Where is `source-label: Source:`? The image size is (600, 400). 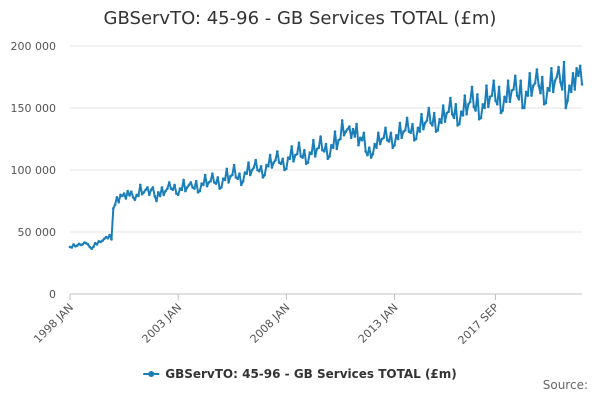
source-label: Source: is located at coordinates (565, 385).